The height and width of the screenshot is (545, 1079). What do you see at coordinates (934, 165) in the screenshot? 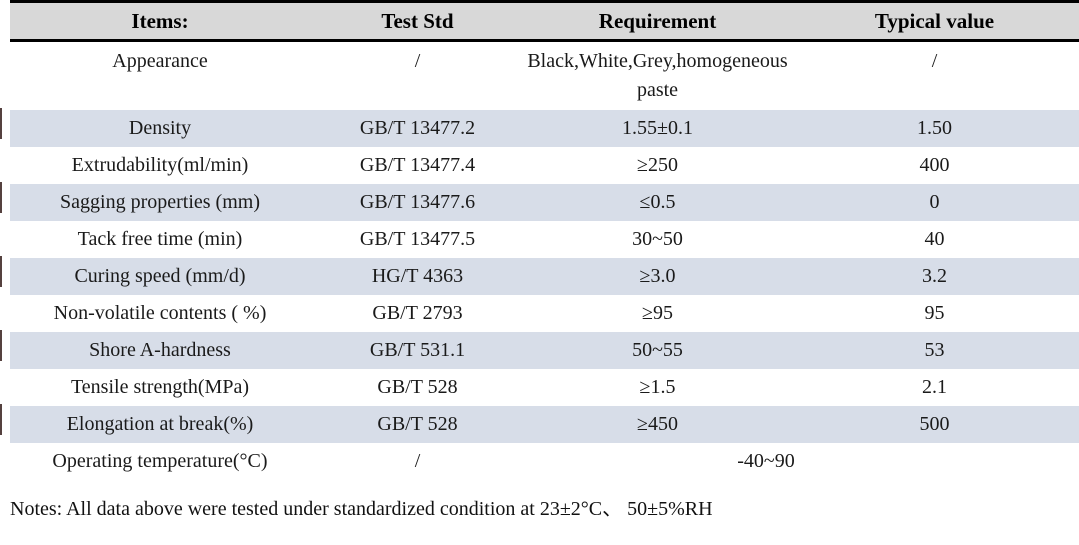
I see `typical-value-cell: 400` at bounding box center [934, 165].